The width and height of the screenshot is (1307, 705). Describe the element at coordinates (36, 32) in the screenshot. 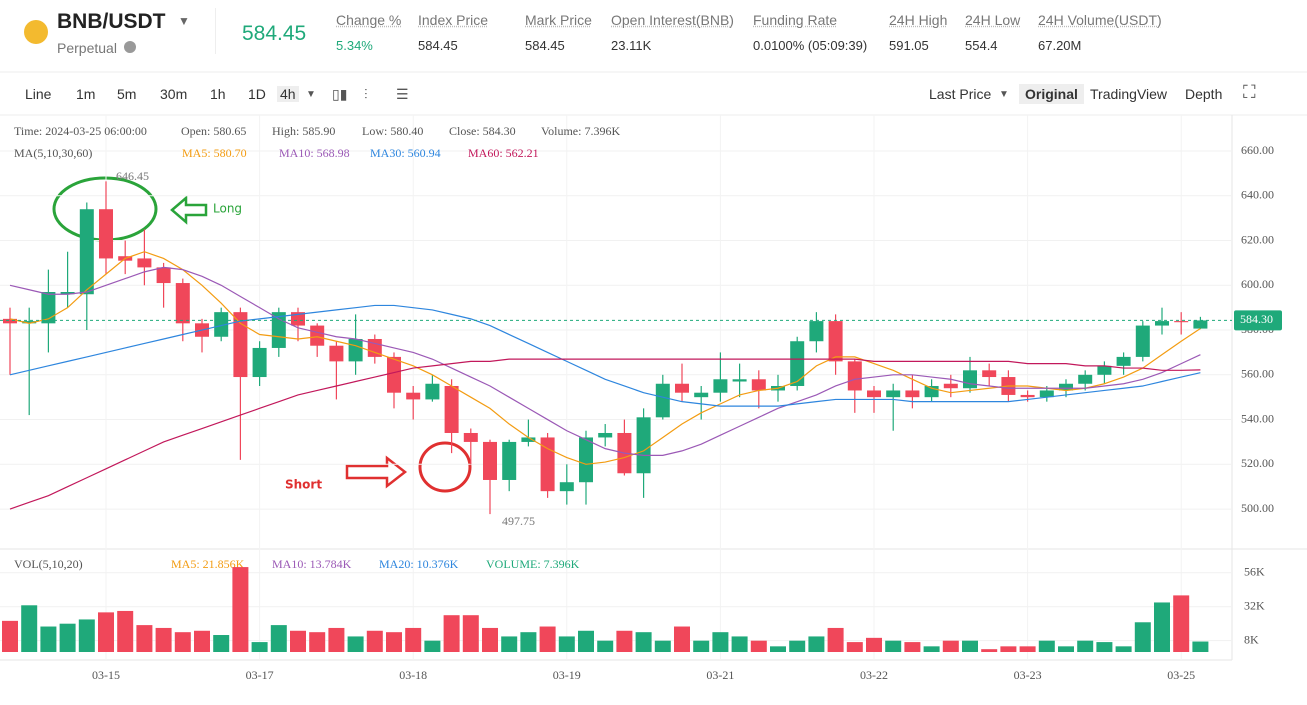

I see `coin-logo` at that location.